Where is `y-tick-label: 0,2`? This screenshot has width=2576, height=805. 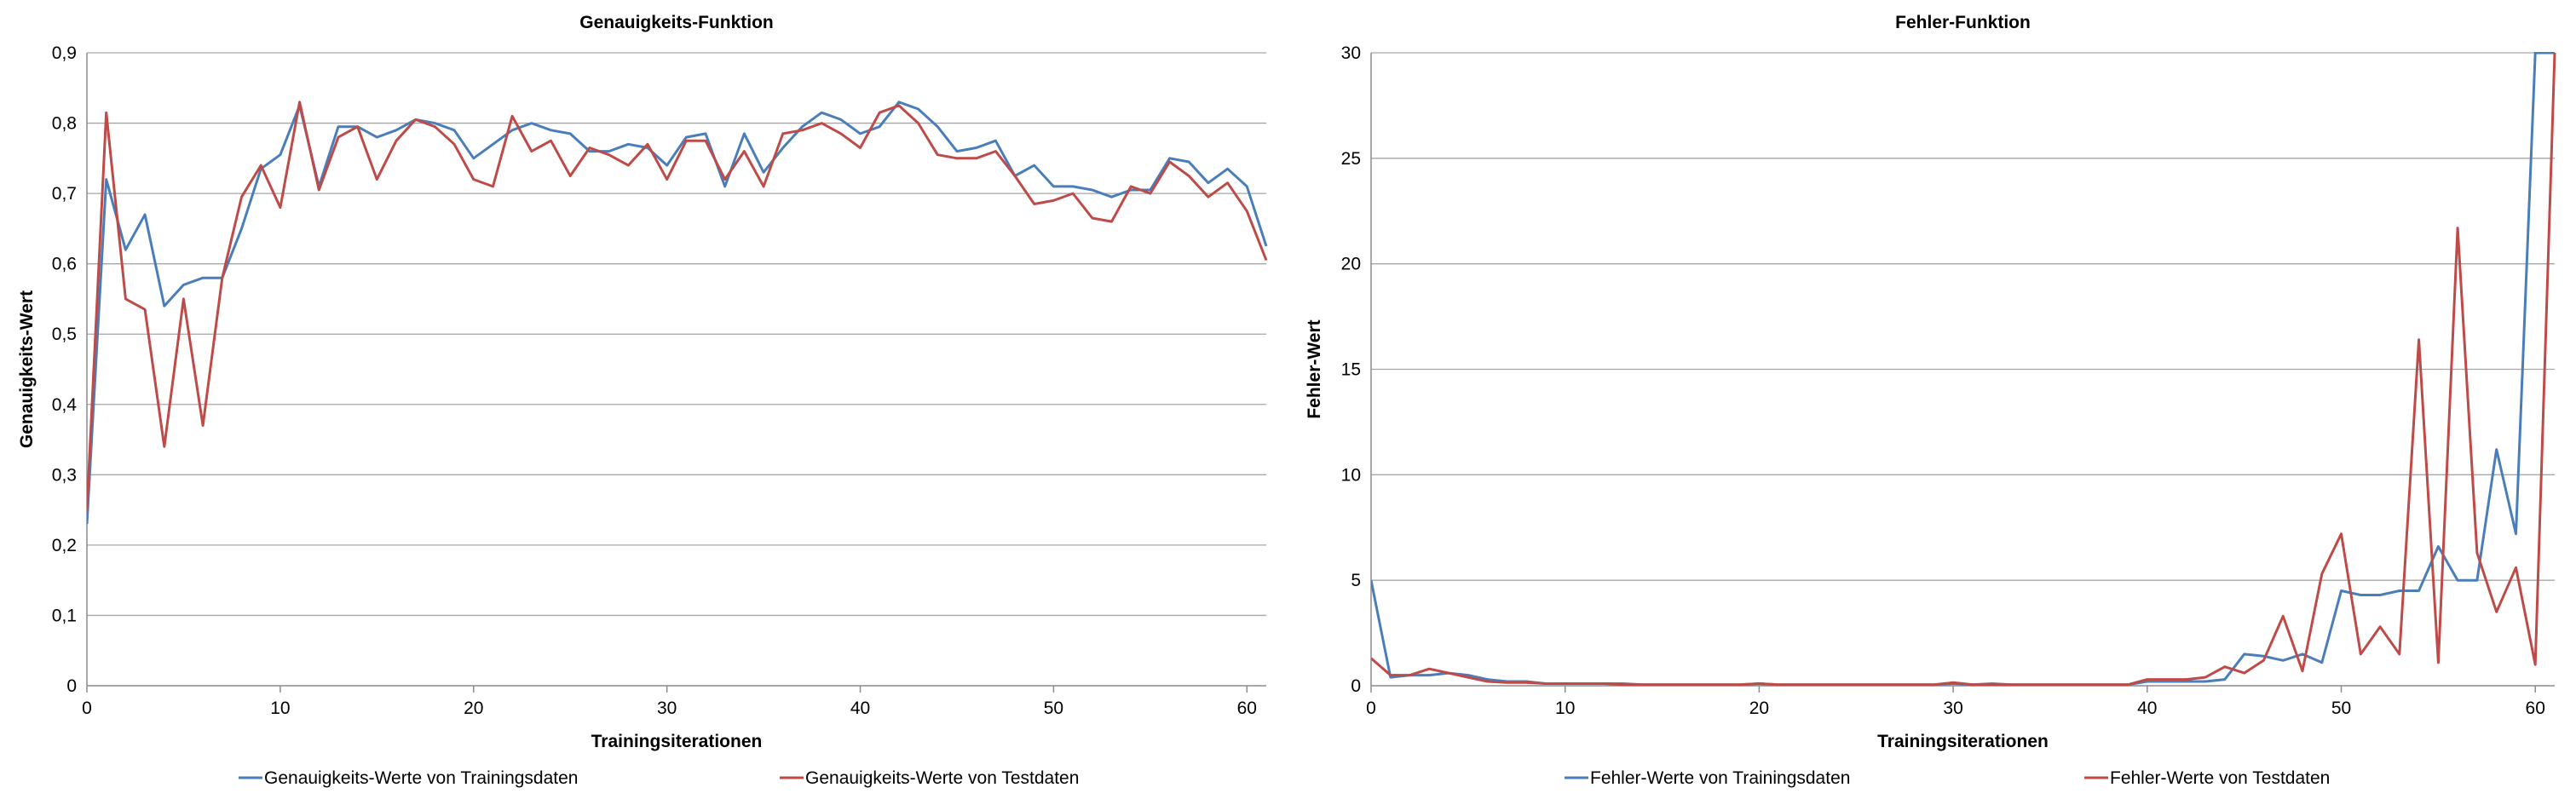 y-tick-label: 0,2 is located at coordinates (64, 546).